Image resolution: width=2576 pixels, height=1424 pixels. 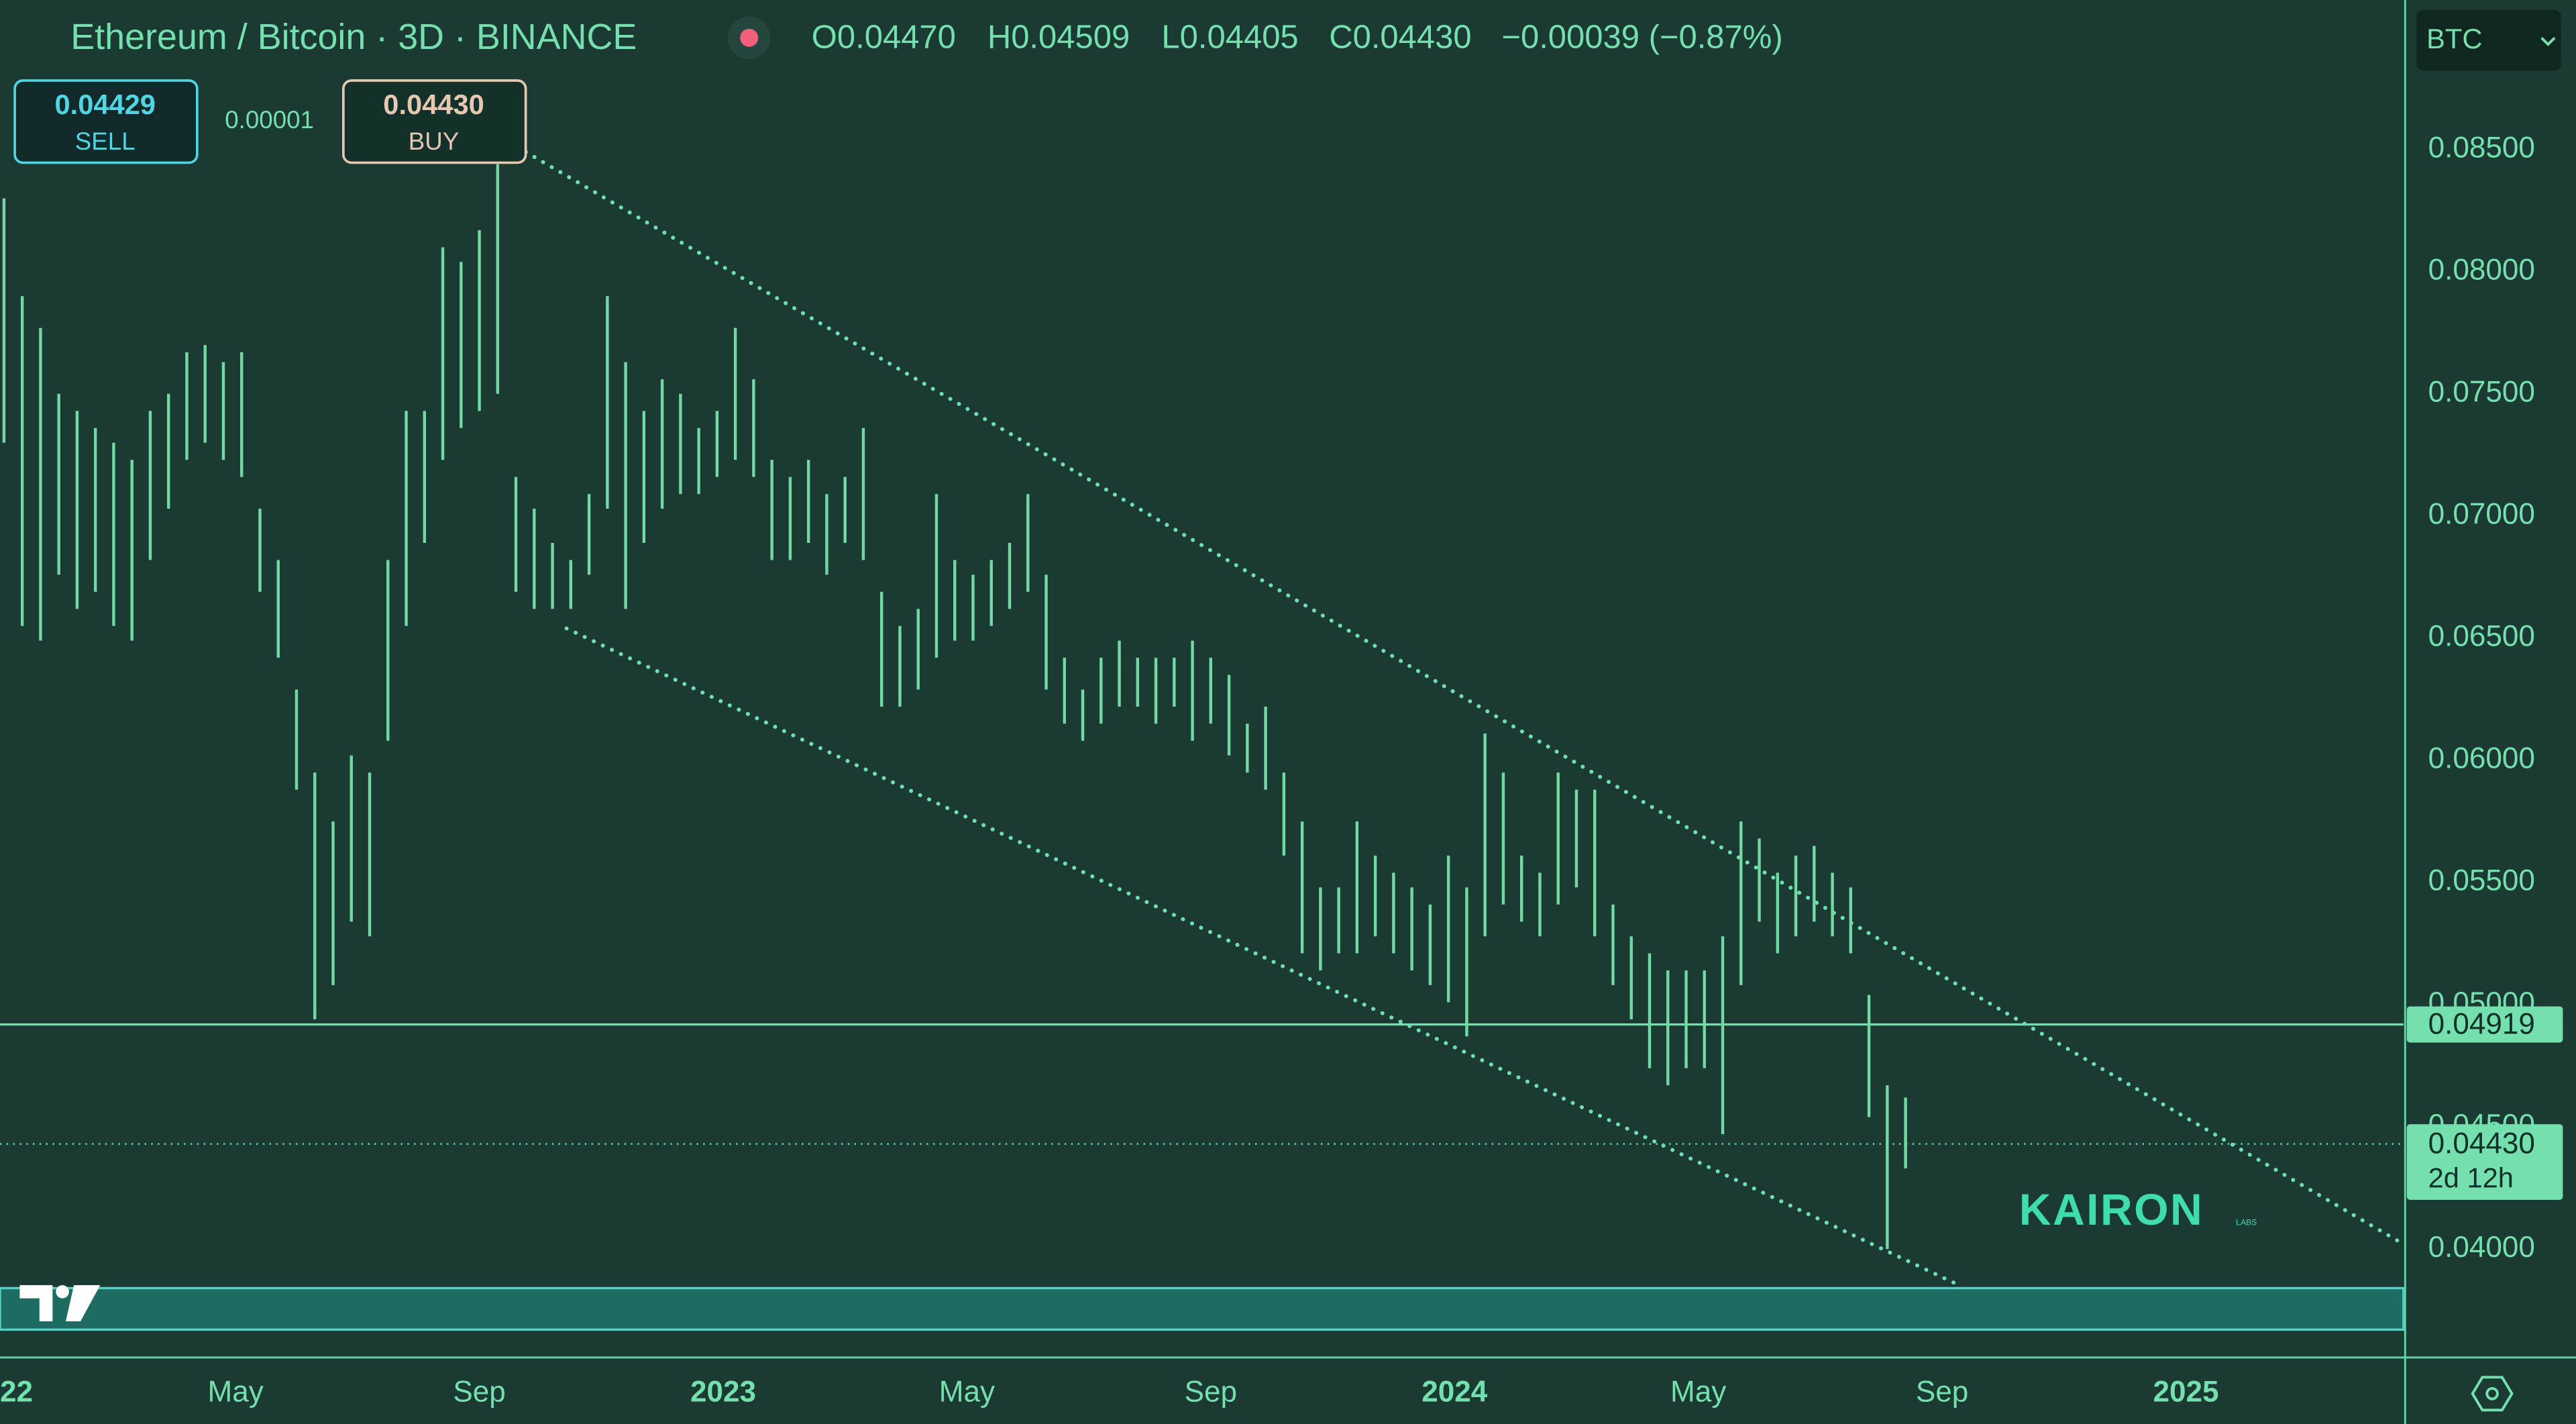 I want to click on settings-icon, so click(x=2492, y=1394).